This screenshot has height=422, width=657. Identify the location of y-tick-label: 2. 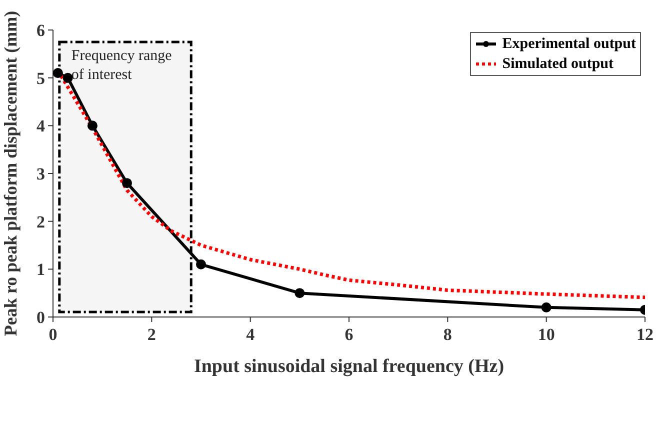
(40, 222).